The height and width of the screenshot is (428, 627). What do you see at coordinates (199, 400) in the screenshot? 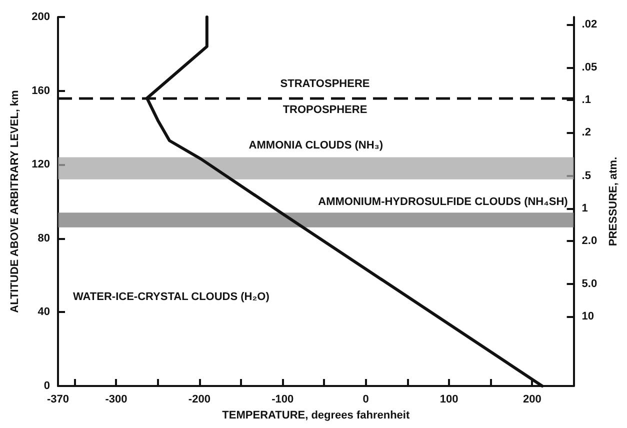
I see `x-tick-label: -200` at bounding box center [199, 400].